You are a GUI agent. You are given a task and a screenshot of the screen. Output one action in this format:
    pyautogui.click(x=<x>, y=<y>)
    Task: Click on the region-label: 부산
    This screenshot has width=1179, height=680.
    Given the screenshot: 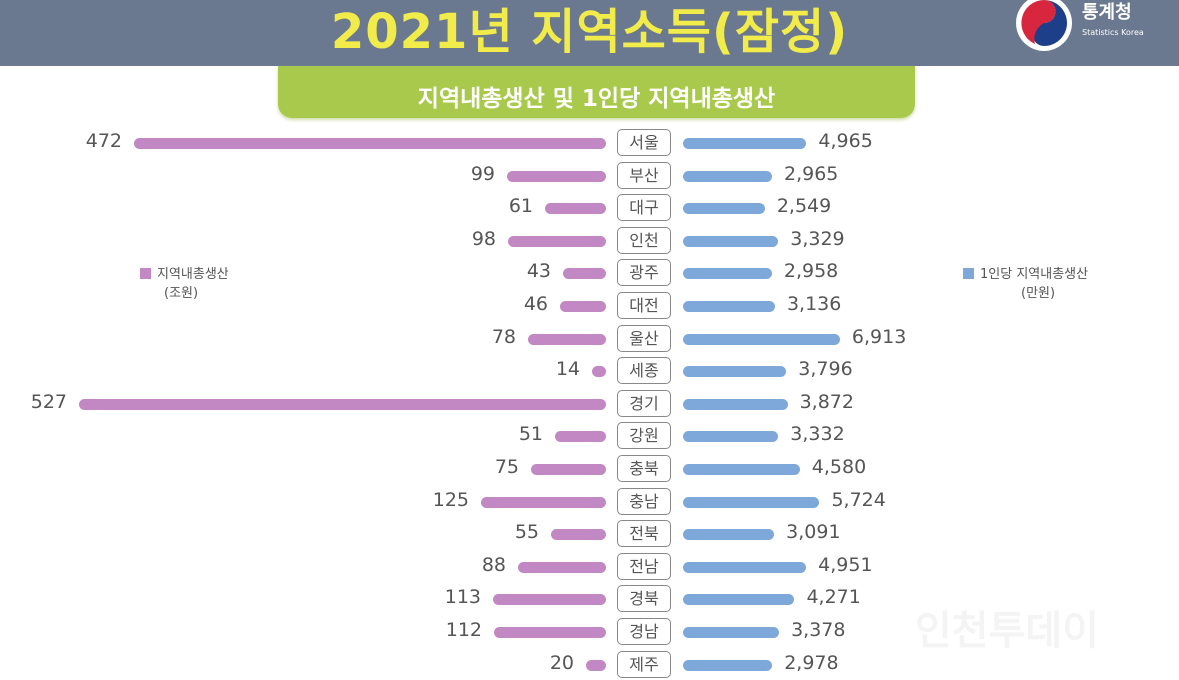 What is the action you would take?
    pyautogui.click(x=644, y=175)
    